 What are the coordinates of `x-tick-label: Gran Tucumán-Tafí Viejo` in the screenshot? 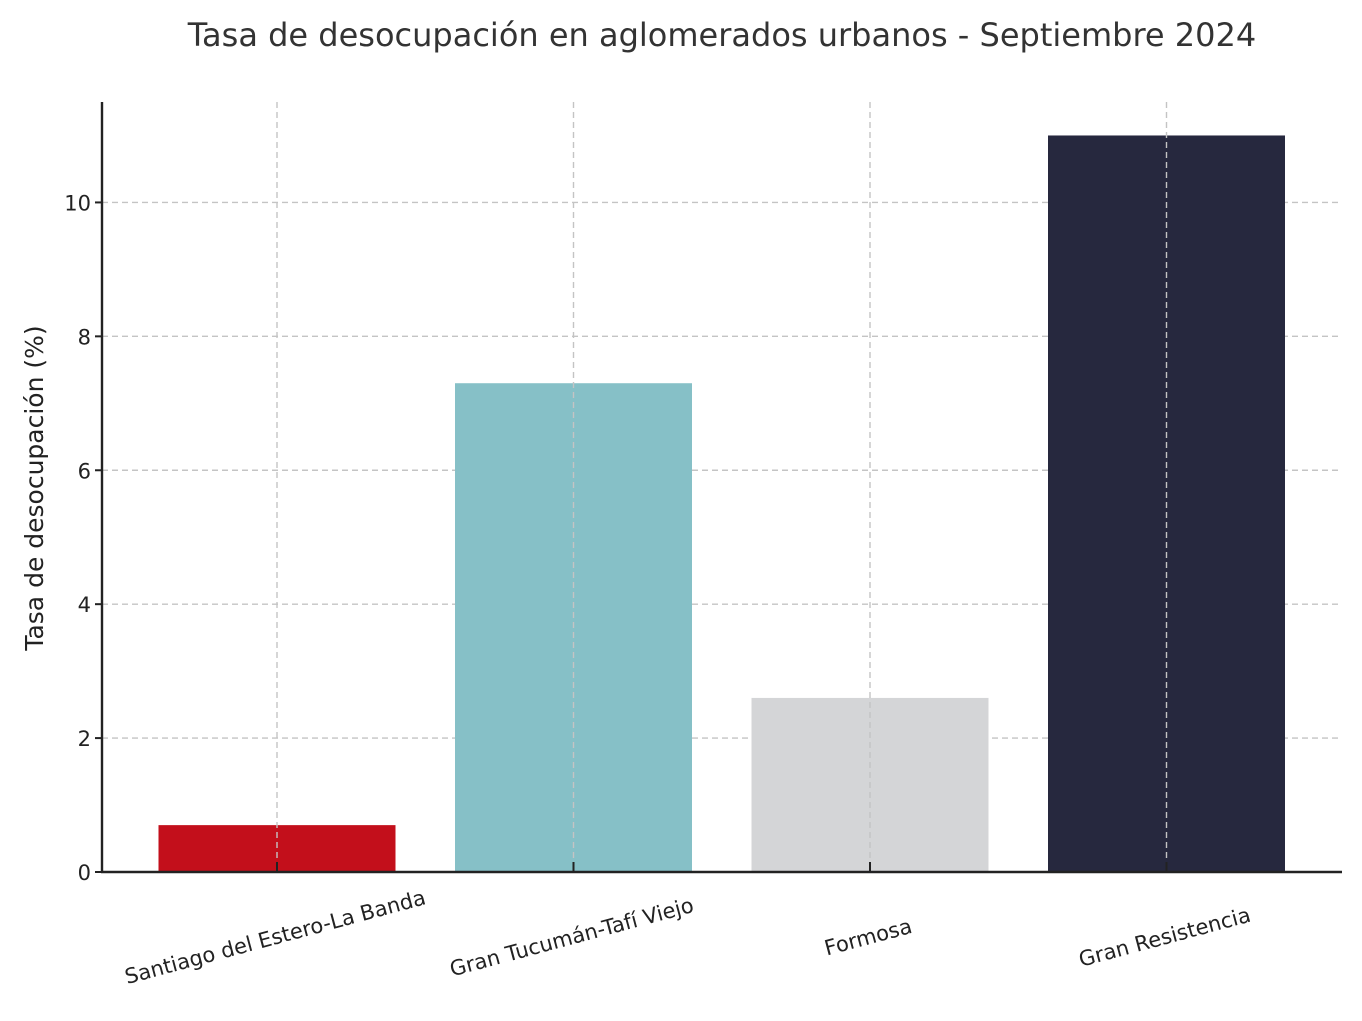 It's located at (571, 937).